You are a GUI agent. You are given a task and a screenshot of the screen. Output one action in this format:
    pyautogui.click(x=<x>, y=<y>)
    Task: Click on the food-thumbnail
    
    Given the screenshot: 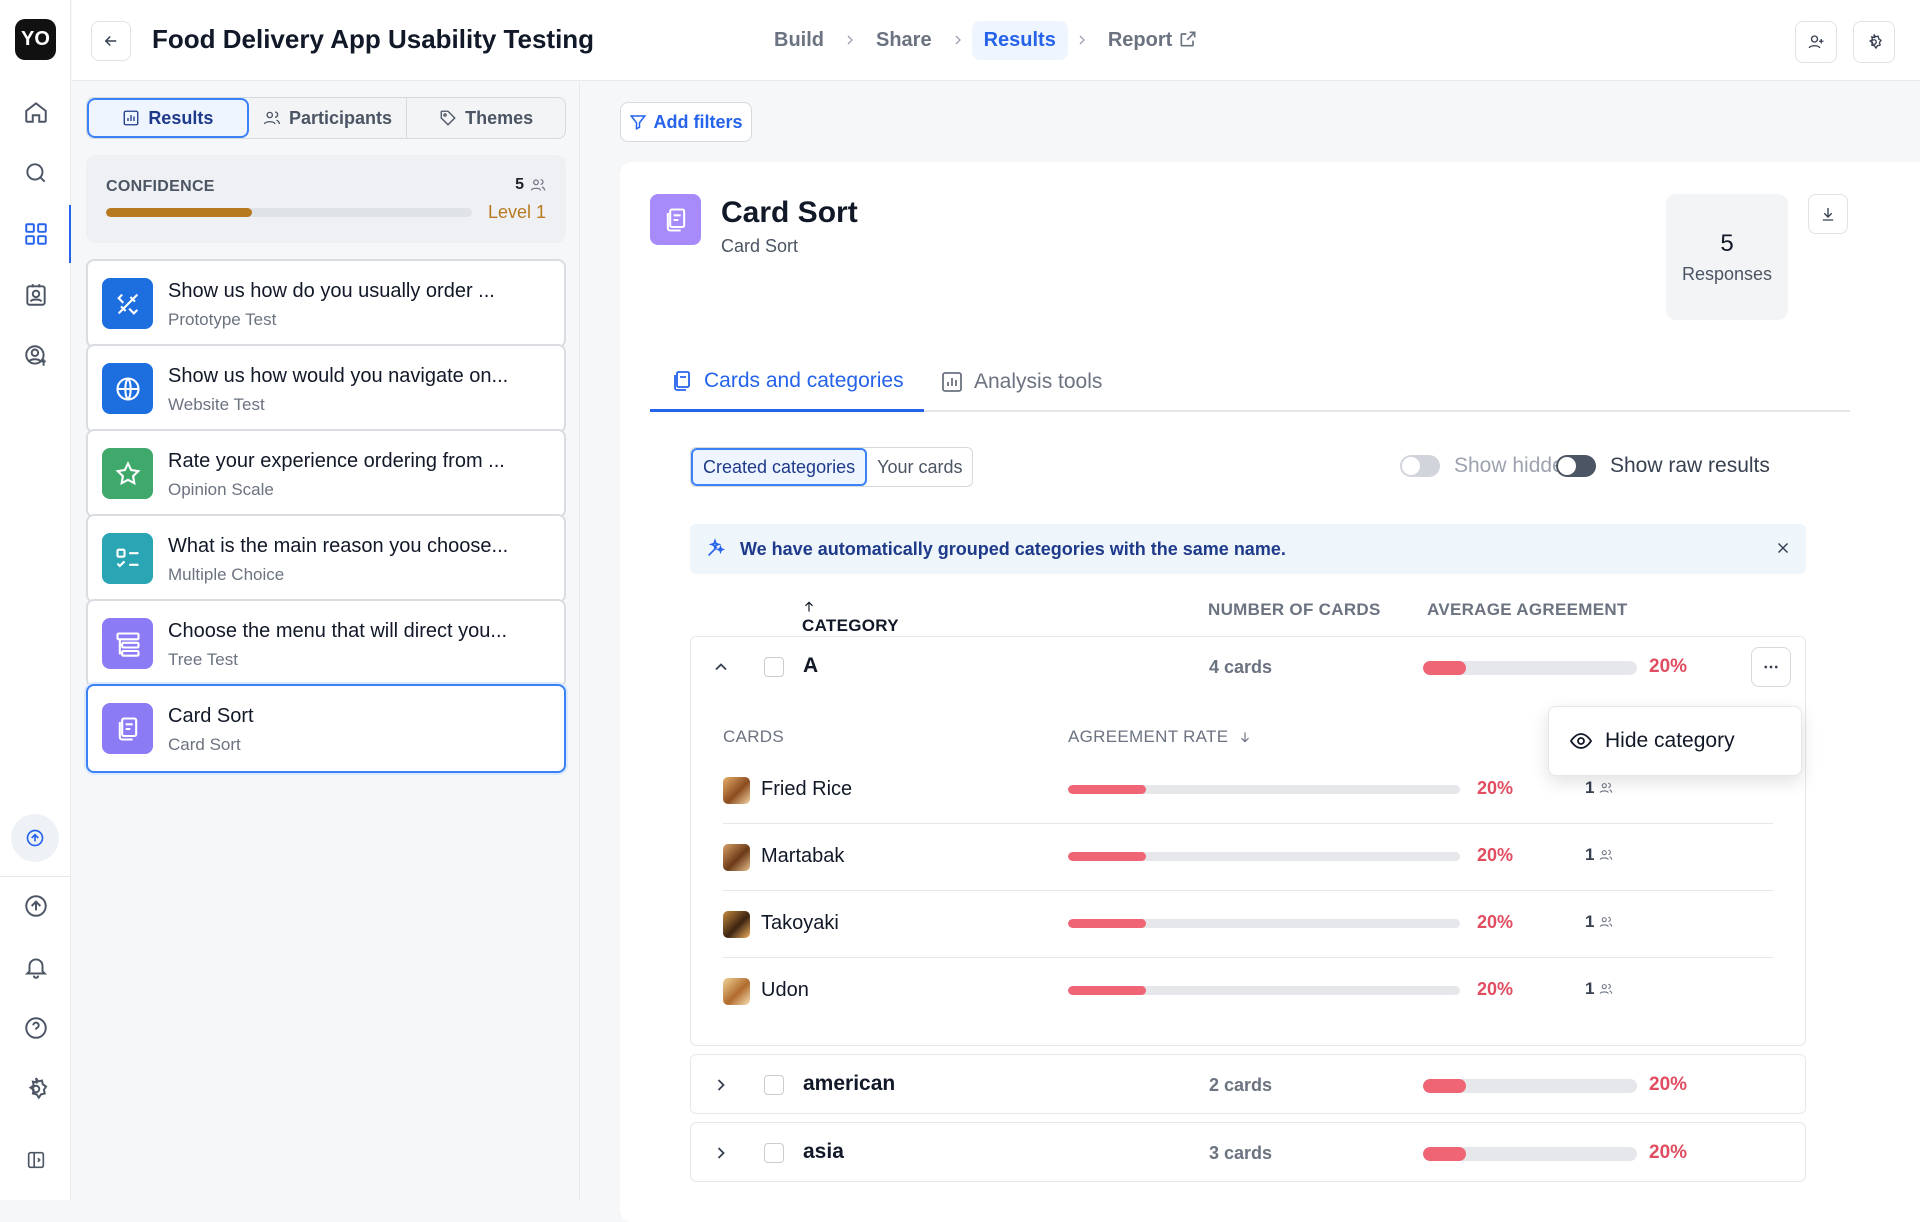 What is the action you would take?
    pyautogui.click(x=736, y=924)
    